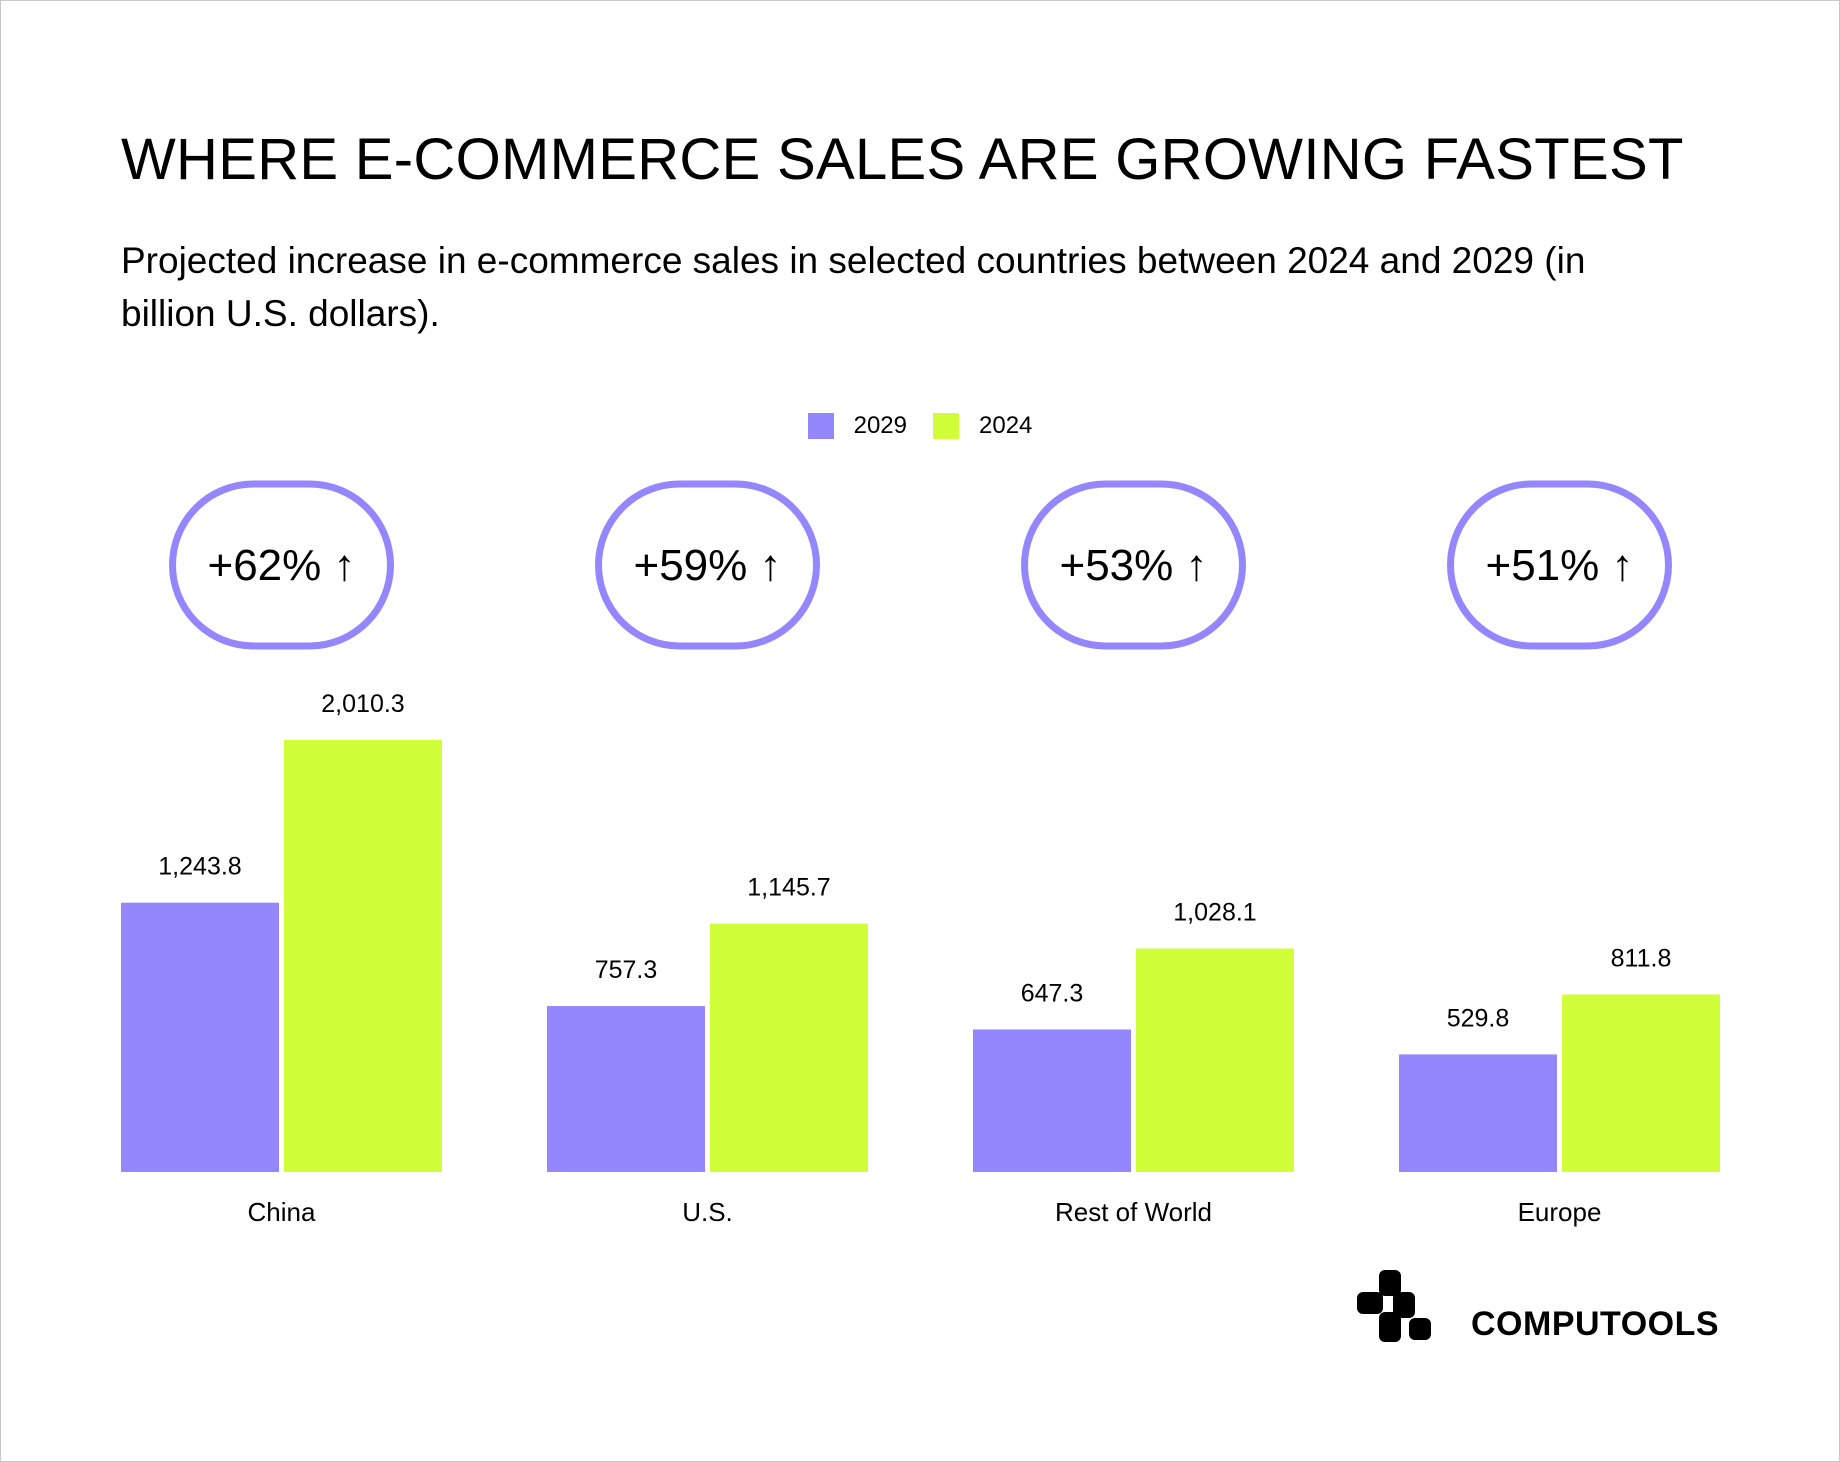 This screenshot has width=1840, height=1462. I want to click on category-label: U.S., so click(707, 1212).